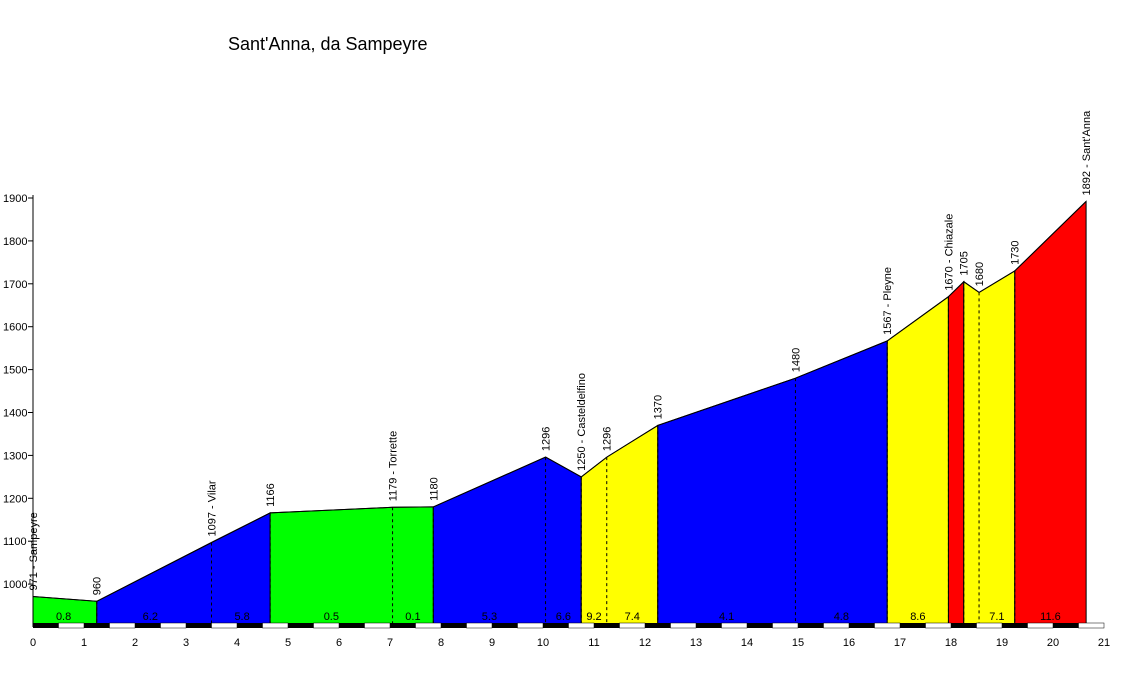  Describe the element at coordinates (150, 617) in the screenshot. I see `gradient-label: 6.2` at that location.